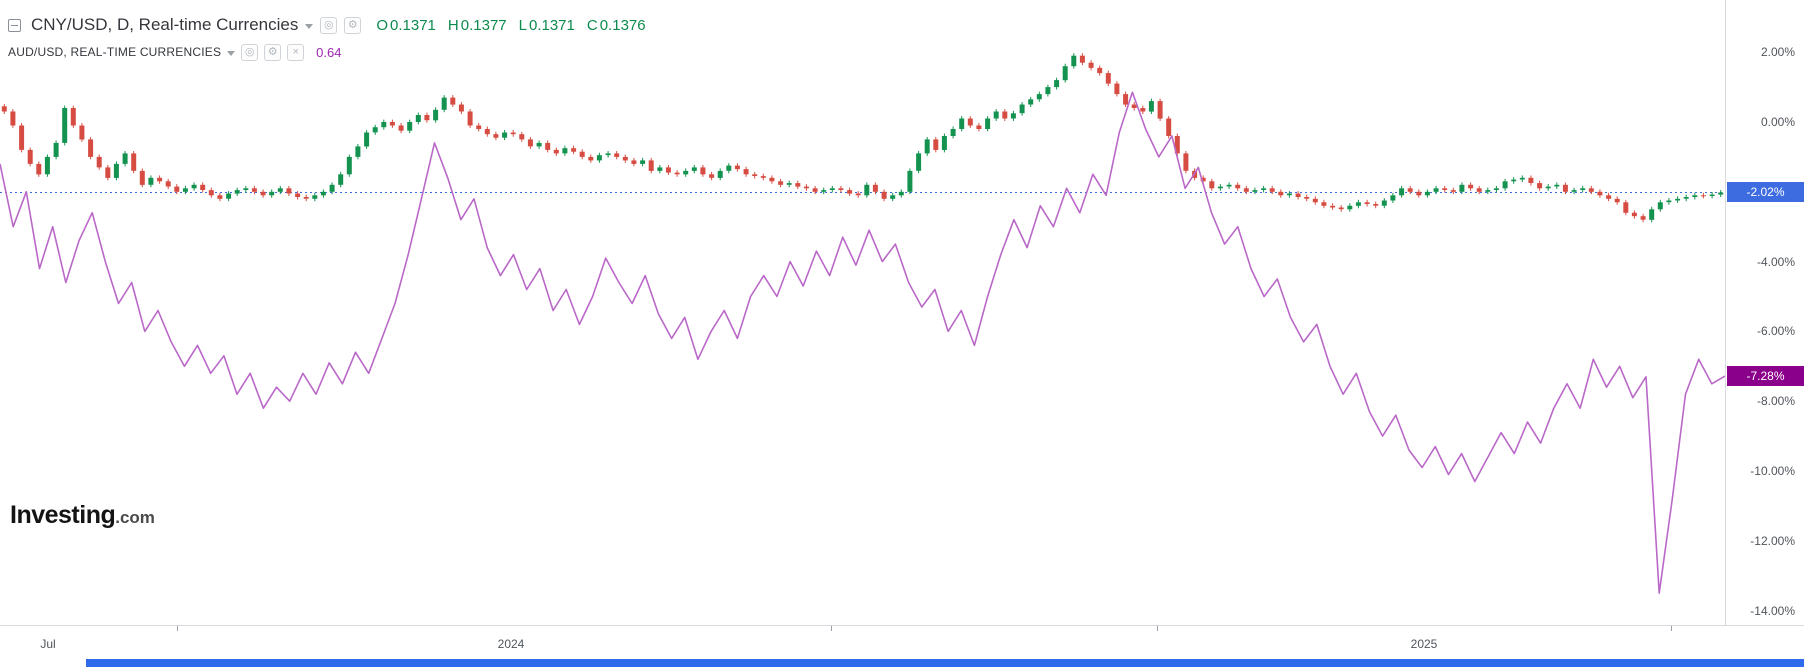  I want to click on price-axis-label: -14.00%, so click(1772, 610).